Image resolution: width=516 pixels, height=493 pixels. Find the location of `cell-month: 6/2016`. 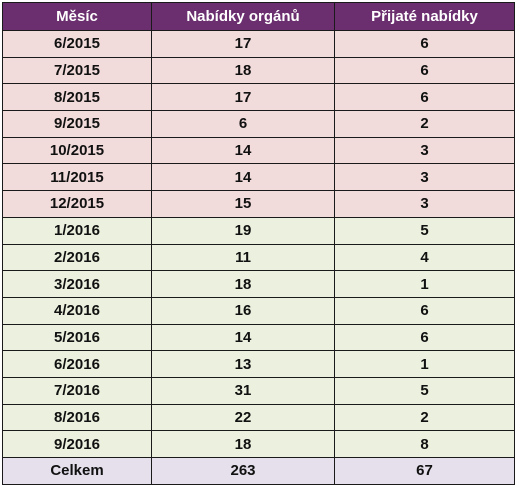

cell-month: 6/2016 is located at coordinates (77, 364).